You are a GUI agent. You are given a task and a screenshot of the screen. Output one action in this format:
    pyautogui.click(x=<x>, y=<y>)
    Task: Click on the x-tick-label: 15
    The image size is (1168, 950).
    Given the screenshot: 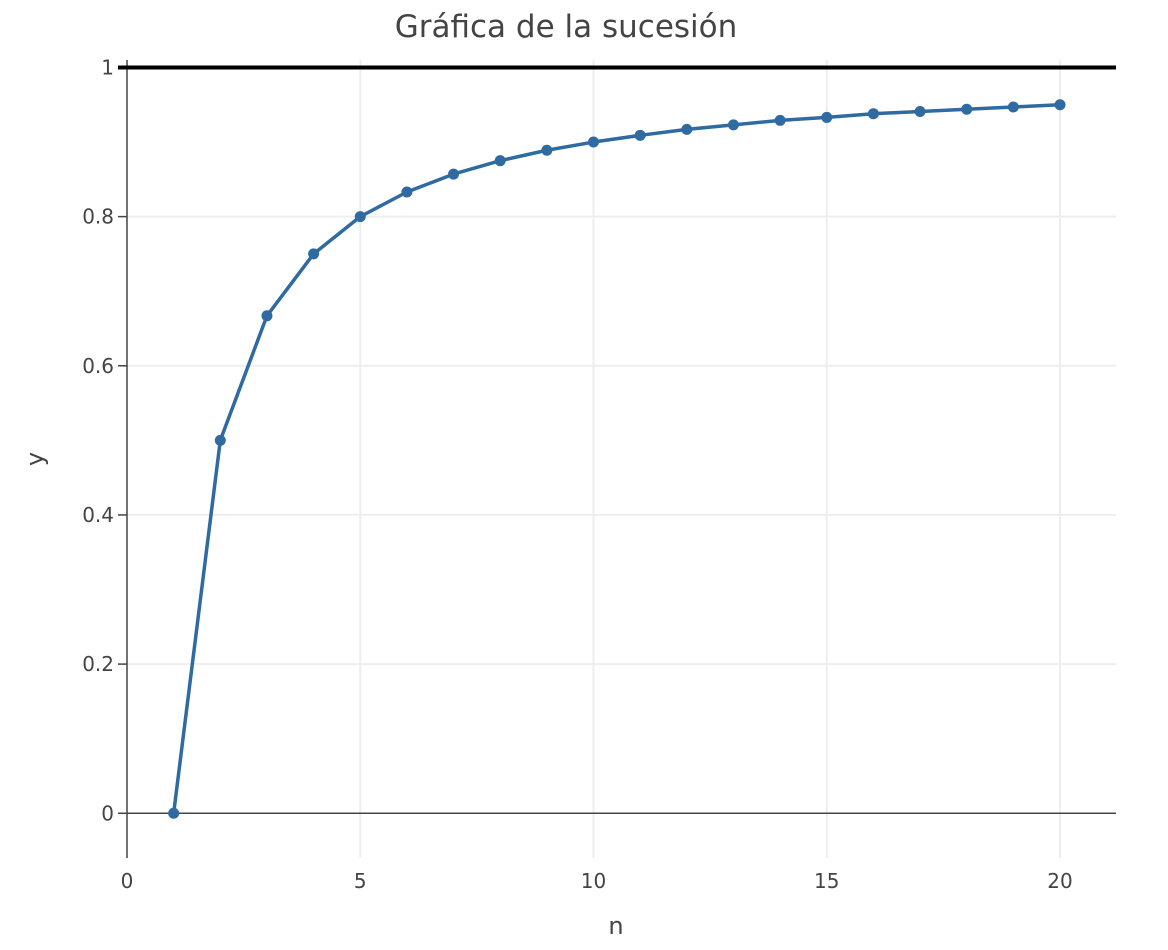 What is the action you would take?
    pyautogui.click(x=826, y=881)
    